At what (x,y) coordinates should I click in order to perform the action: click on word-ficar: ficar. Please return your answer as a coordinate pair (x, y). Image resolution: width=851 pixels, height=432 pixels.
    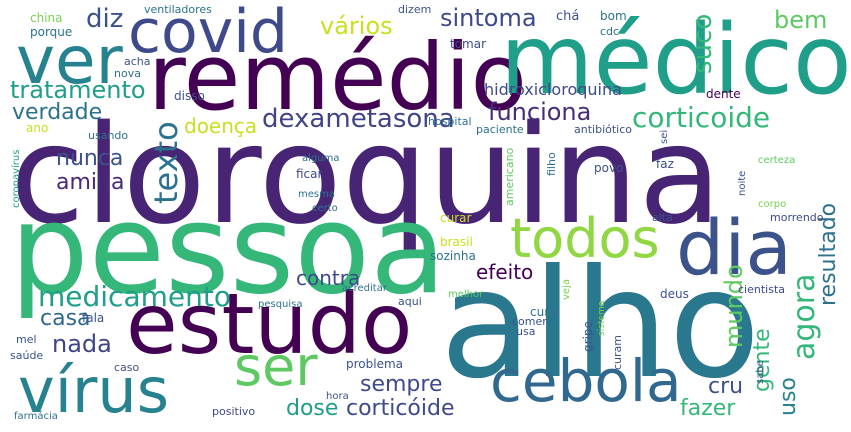
    Looking at the image, I should click on (309, 174).